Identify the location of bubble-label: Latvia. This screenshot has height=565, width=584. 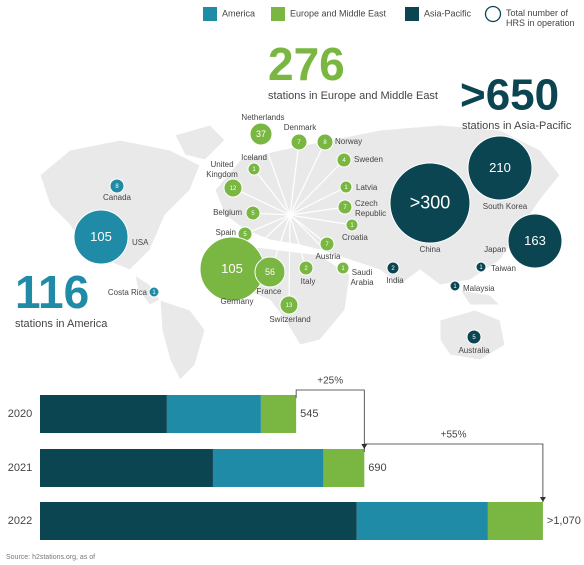
(367, 187).